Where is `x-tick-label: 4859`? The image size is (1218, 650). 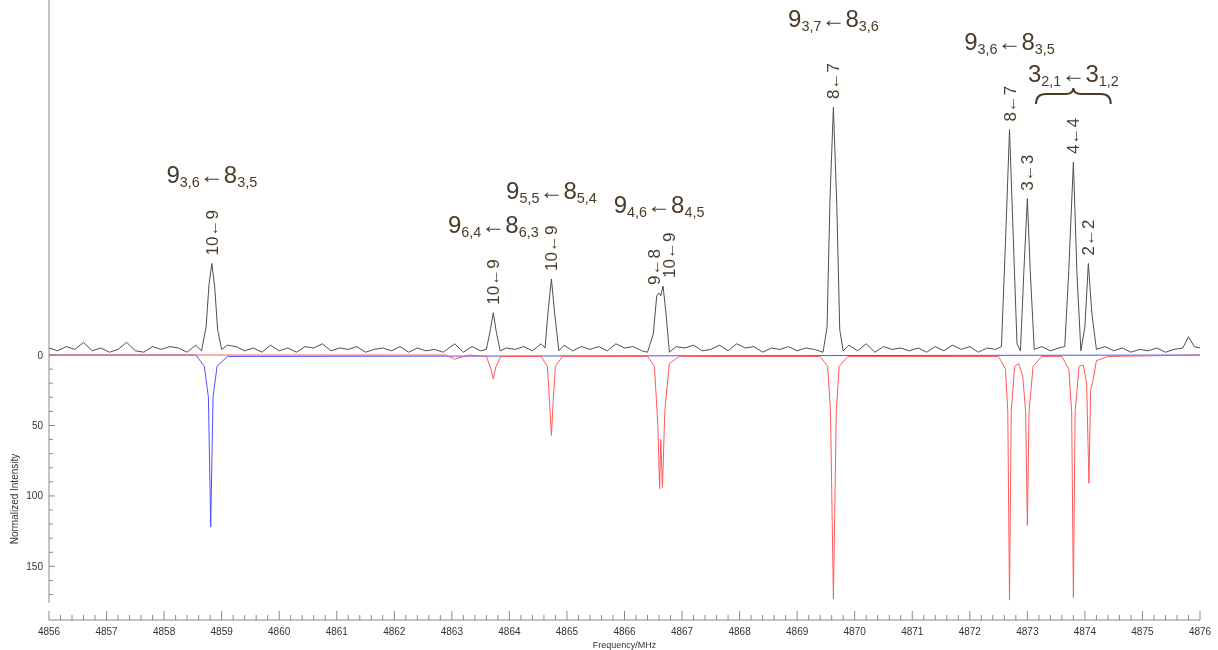 x-tick-label: 4859 is located at coordinates (222, 631).